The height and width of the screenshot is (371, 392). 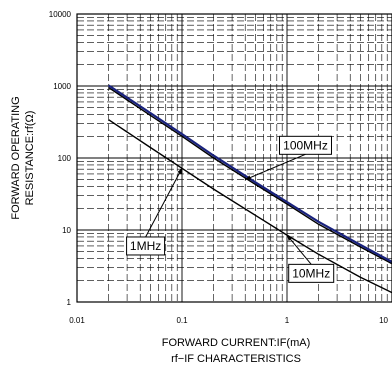 What do you see at coordinates (77, 320) in the screenshot?
I see `x-tick-label: 0.01` at bounding box center [77, 320].